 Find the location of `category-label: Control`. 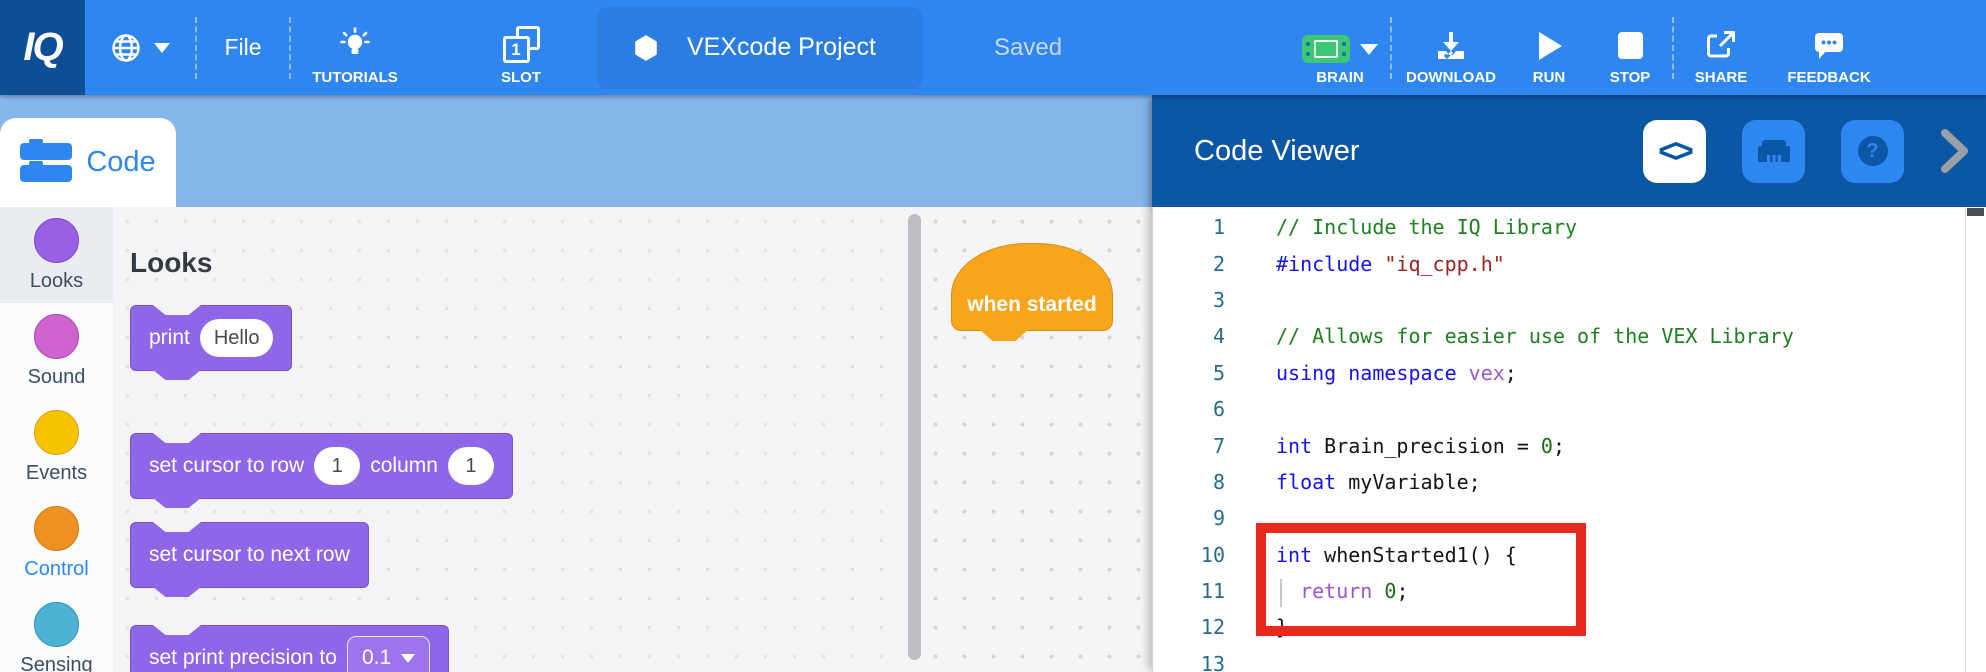

category-label: Control is located at coordinates (56, 568).